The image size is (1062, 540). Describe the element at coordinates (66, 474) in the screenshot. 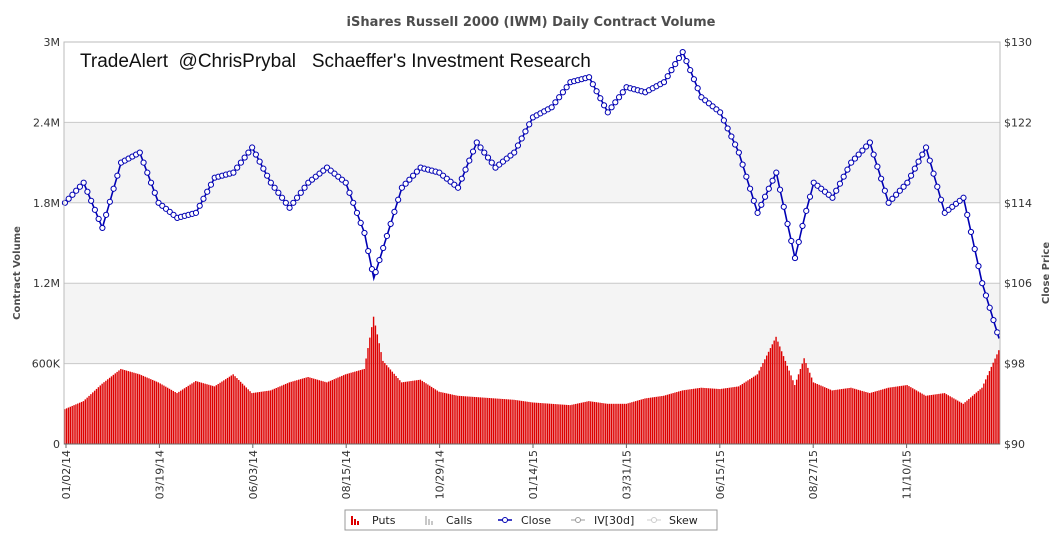

I see `x-tick-label: 01/02/14` at that location.